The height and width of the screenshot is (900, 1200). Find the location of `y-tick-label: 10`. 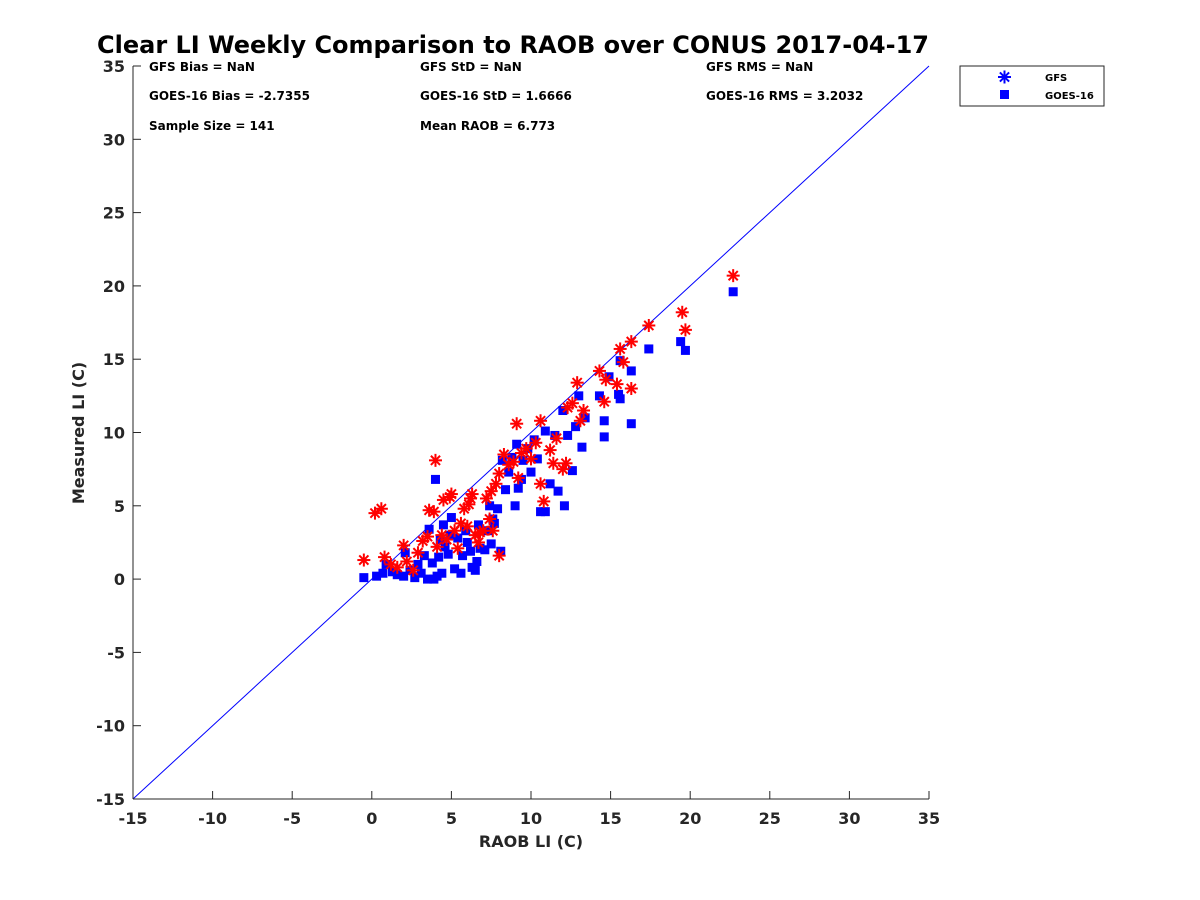

y-tick-label: 10 is located at coordinates (114, 433).